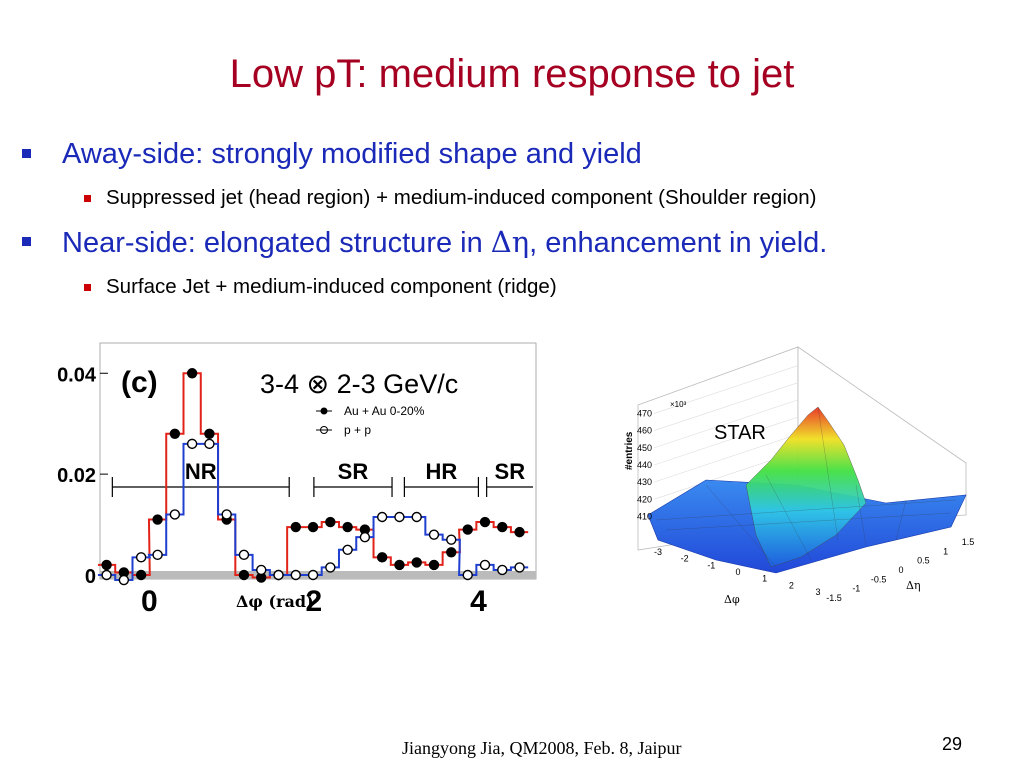 This screenshot has height=768, width=1024. I want to click on delta-eta-symbol: Δη, so click(510, 242).